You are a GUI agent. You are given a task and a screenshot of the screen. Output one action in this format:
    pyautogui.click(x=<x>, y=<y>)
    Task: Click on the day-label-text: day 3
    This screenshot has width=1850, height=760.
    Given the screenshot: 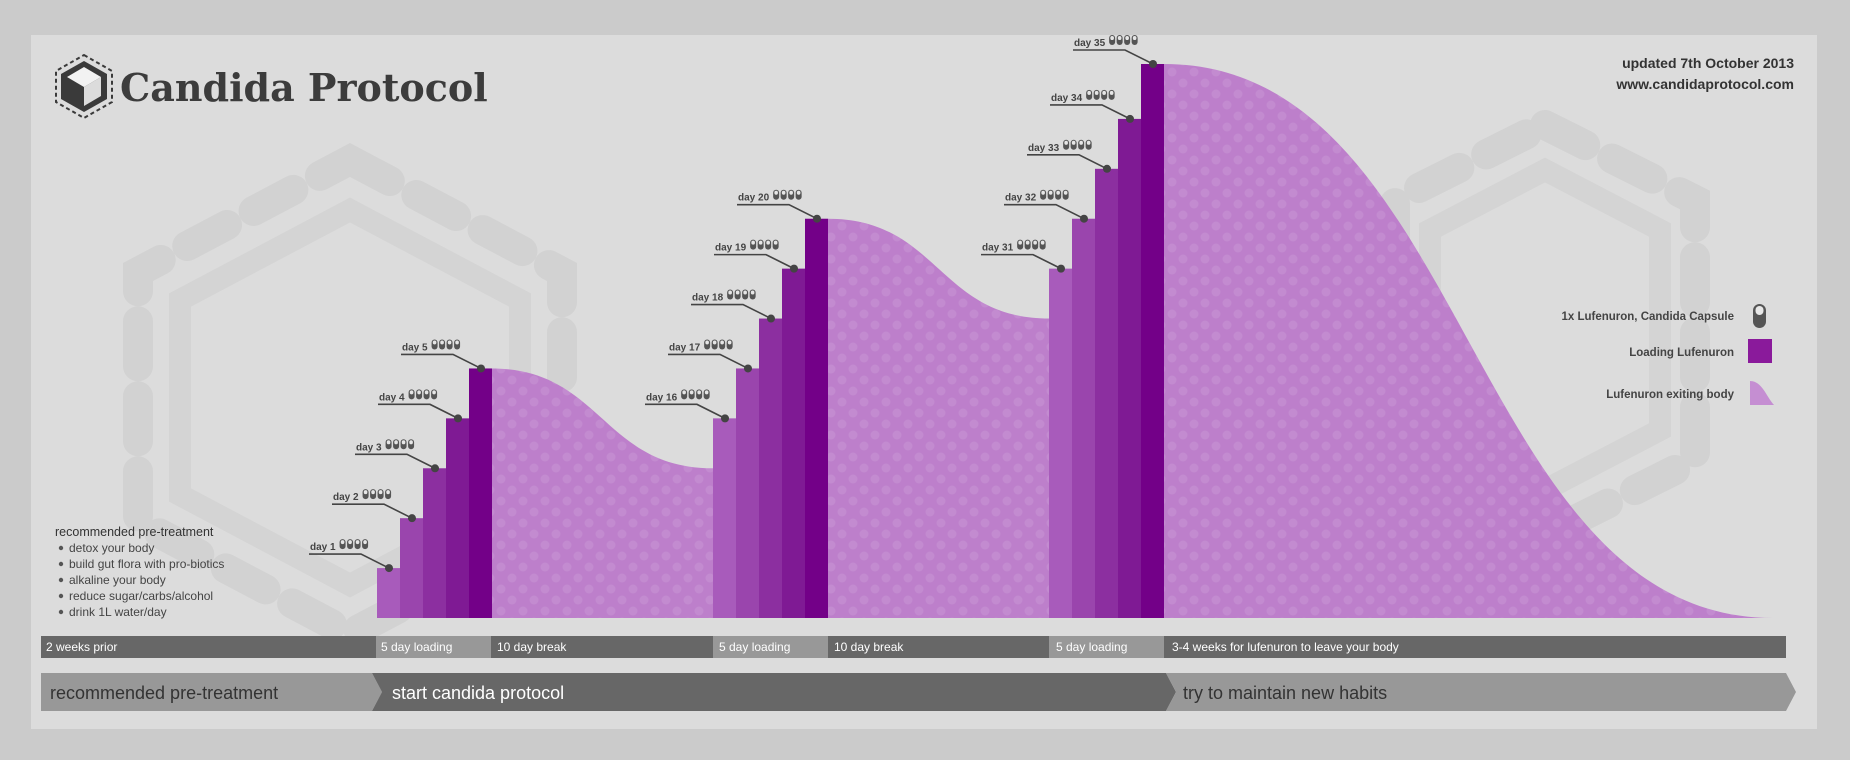 What is the action you would take?
    pyautogui.click(x=369, y=447)
    